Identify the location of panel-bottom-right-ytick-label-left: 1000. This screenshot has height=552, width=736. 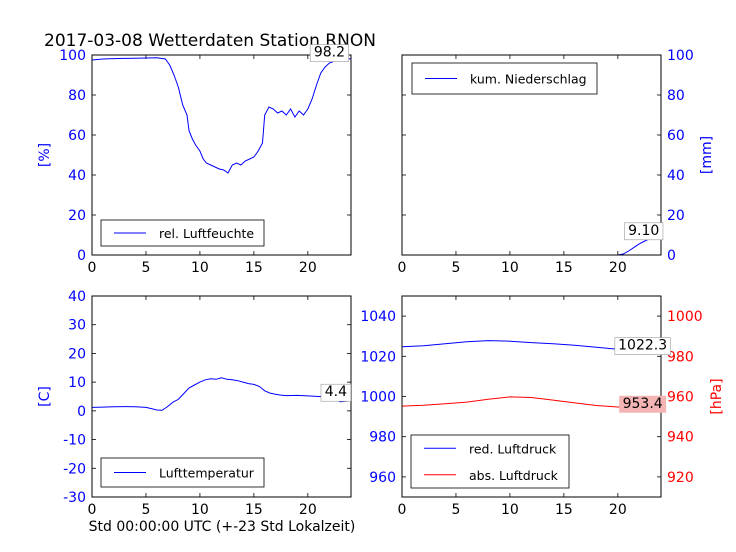
(378, 398).